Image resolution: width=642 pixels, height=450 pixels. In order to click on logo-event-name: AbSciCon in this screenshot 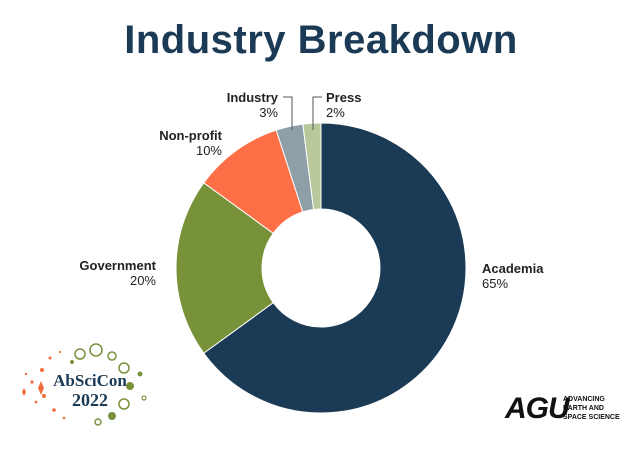, I will do `click(90, 380)`.